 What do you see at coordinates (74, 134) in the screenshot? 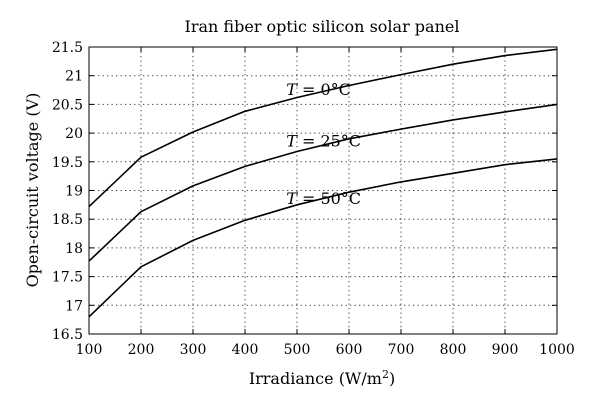
I see `y-tick-label: 20` at bounding box center [74, 134].